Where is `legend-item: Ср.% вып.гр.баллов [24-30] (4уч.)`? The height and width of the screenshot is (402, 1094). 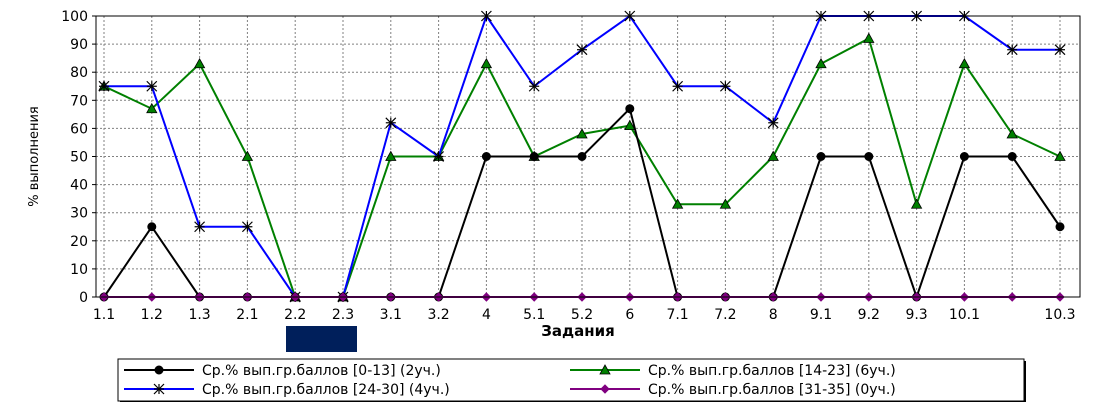
legend-item: Ср.% вып.гр.баллов [24-30] (4уч.) is located at coordinates (287, 390).